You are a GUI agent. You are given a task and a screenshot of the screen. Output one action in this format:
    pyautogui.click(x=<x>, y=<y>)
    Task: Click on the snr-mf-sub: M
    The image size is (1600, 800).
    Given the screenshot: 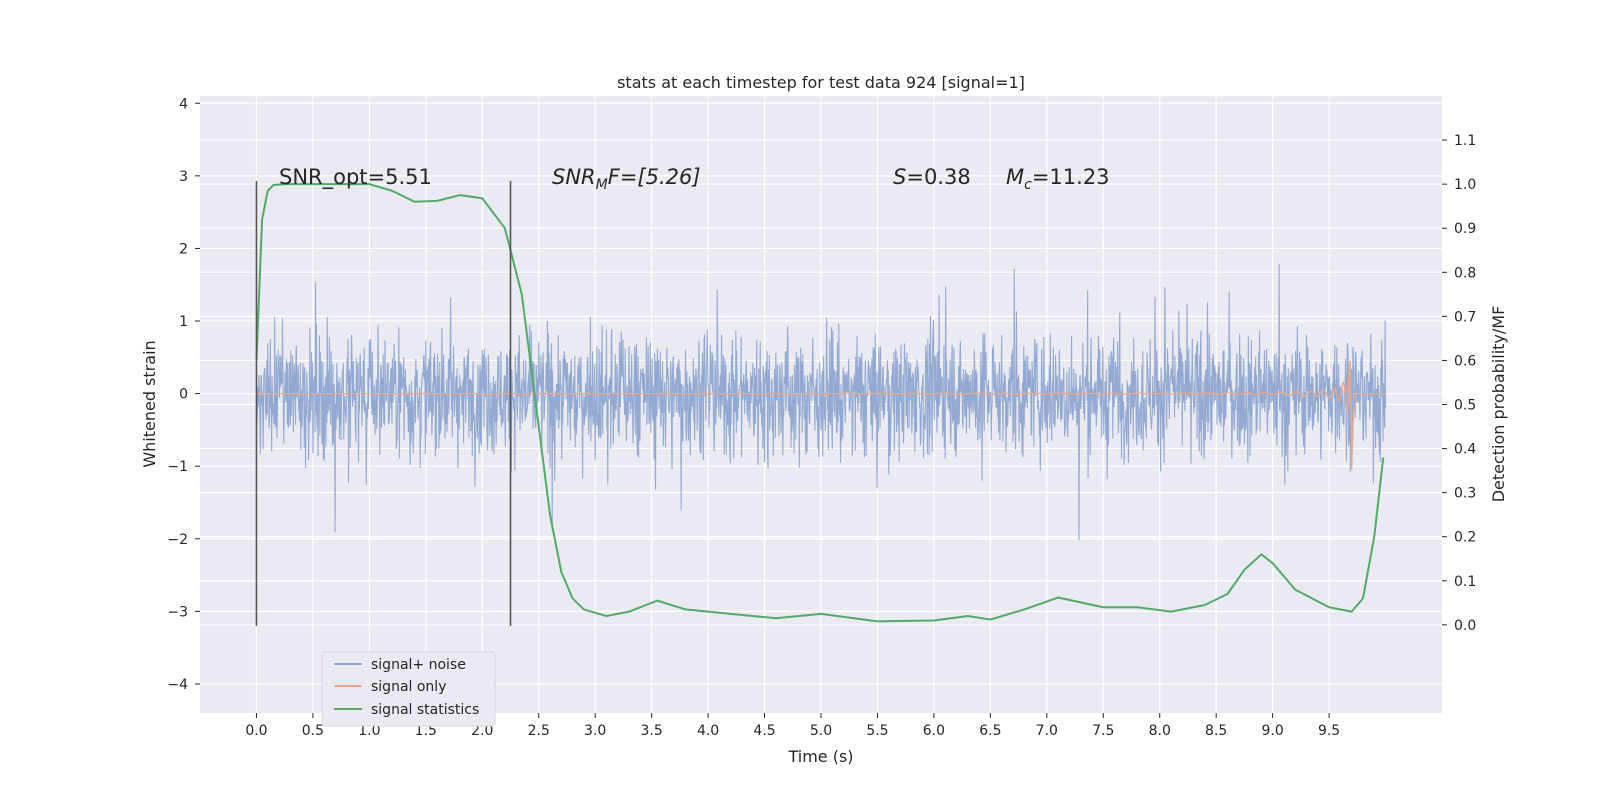 What is the action you would take?
    pyautogui.click(x=602, y=185)
    